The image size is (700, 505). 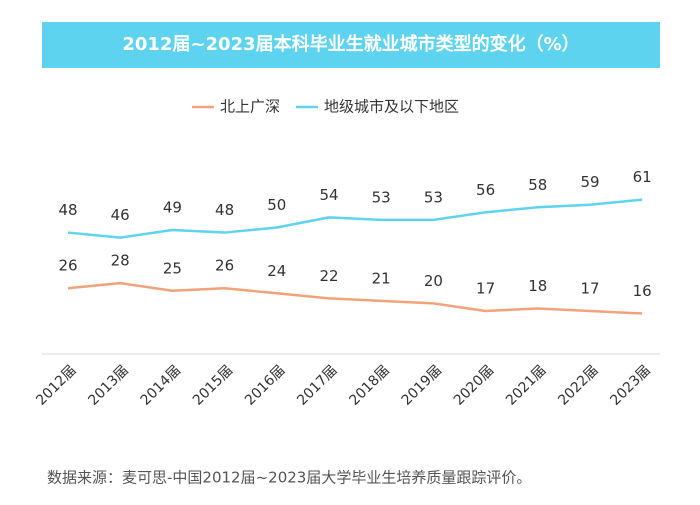 I want to click on value-label: 20, so click(x=433, y=281).